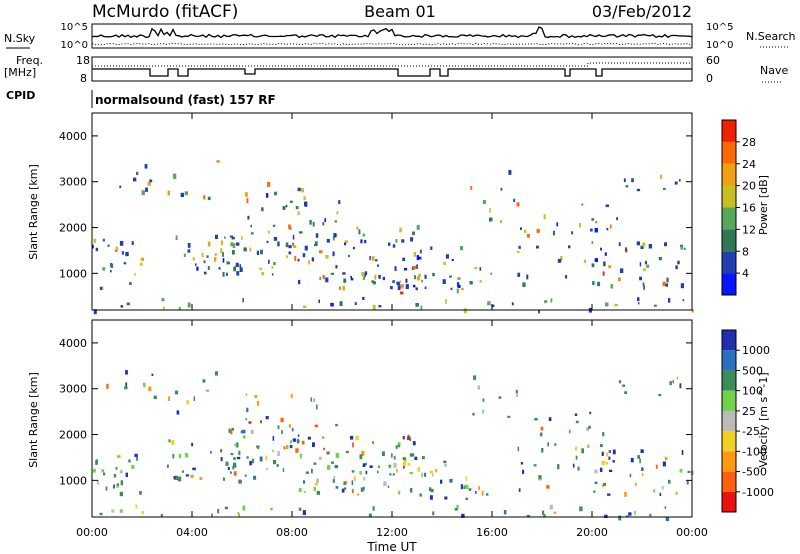  Describe the element at coordinates (756, 350) in the screenshot. I see `colorbar-tick-label: 1000` at that location.